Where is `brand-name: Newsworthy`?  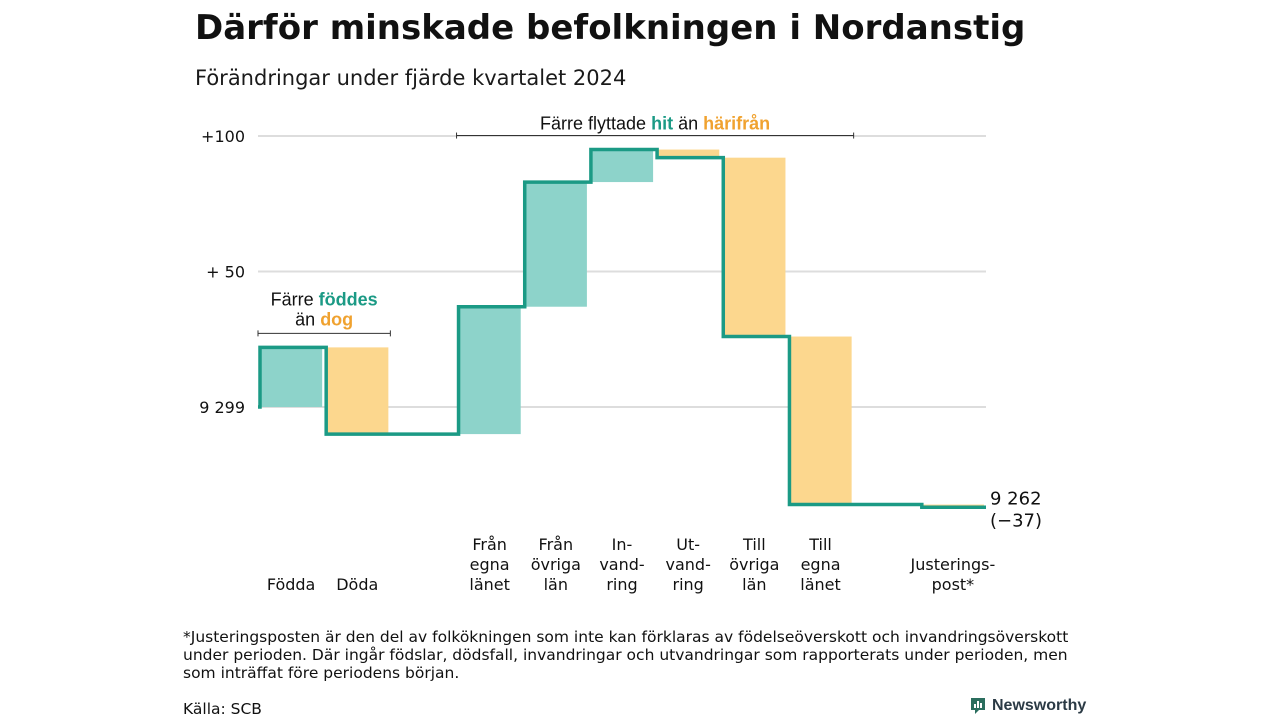 brand-name: Newsworthy is located at coordinates (1039, 705).